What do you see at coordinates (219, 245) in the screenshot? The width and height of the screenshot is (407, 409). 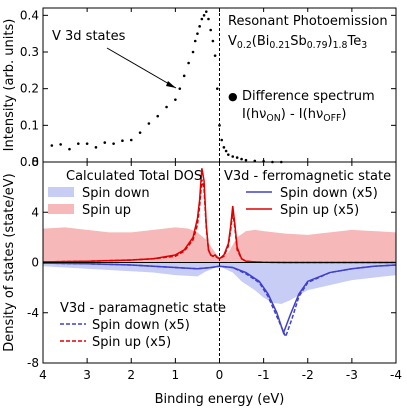 I see `dos-fill-spin-up` at bounding box center [219, 245].